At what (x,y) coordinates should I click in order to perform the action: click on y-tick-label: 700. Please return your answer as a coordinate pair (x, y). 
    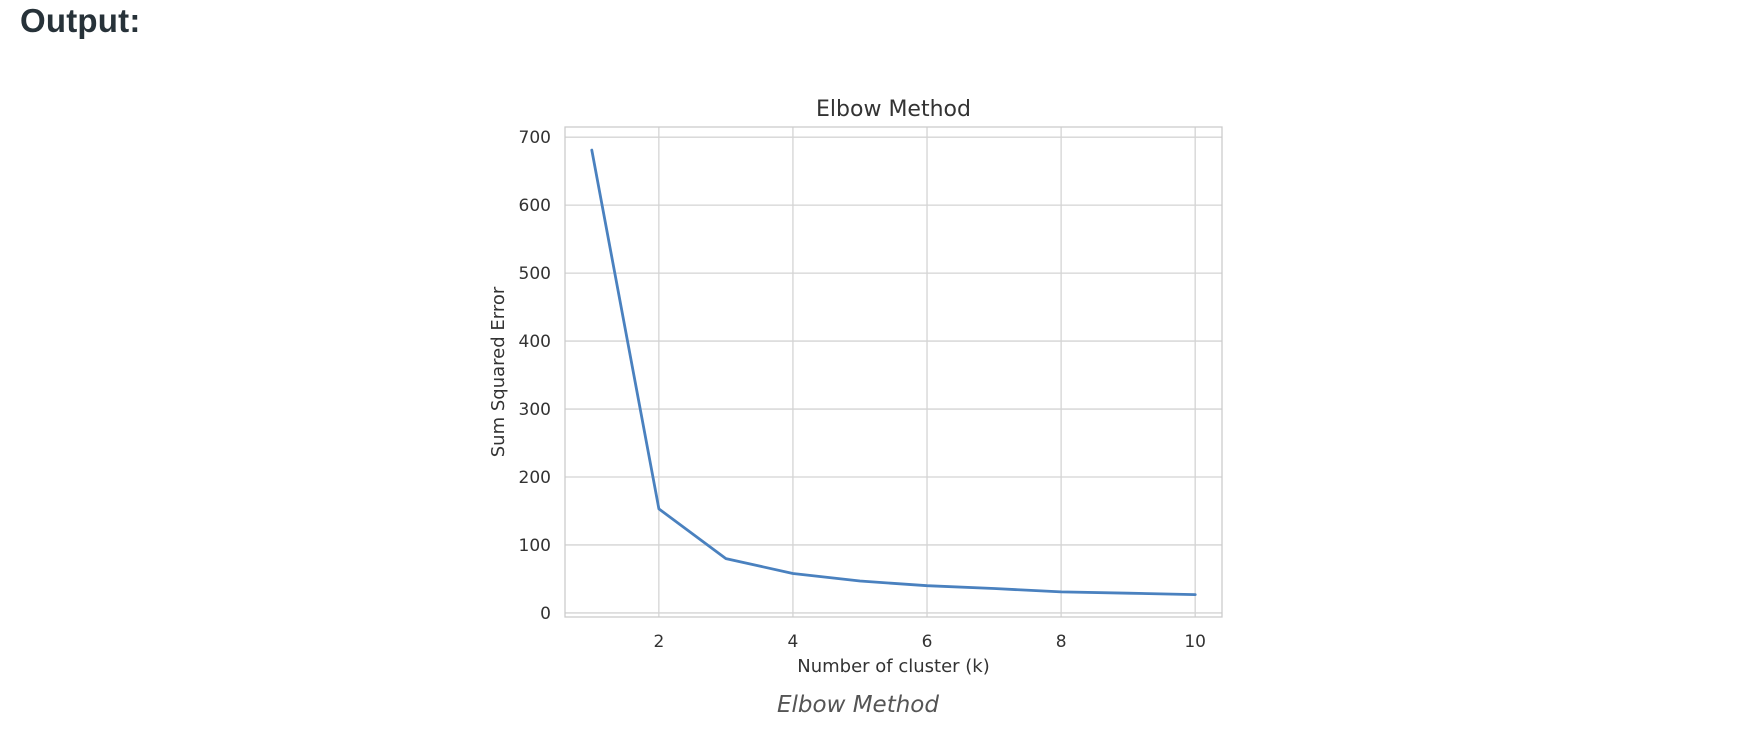
    Looking at the image, I should click on (535, 138).